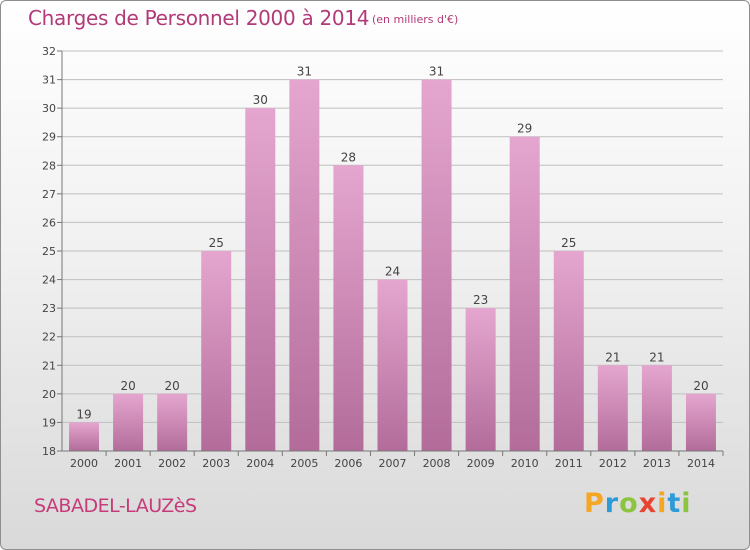  Describe the element at coordinates (304, 463) in the screenshot. I see `x-tick-label: 2005` at that location.